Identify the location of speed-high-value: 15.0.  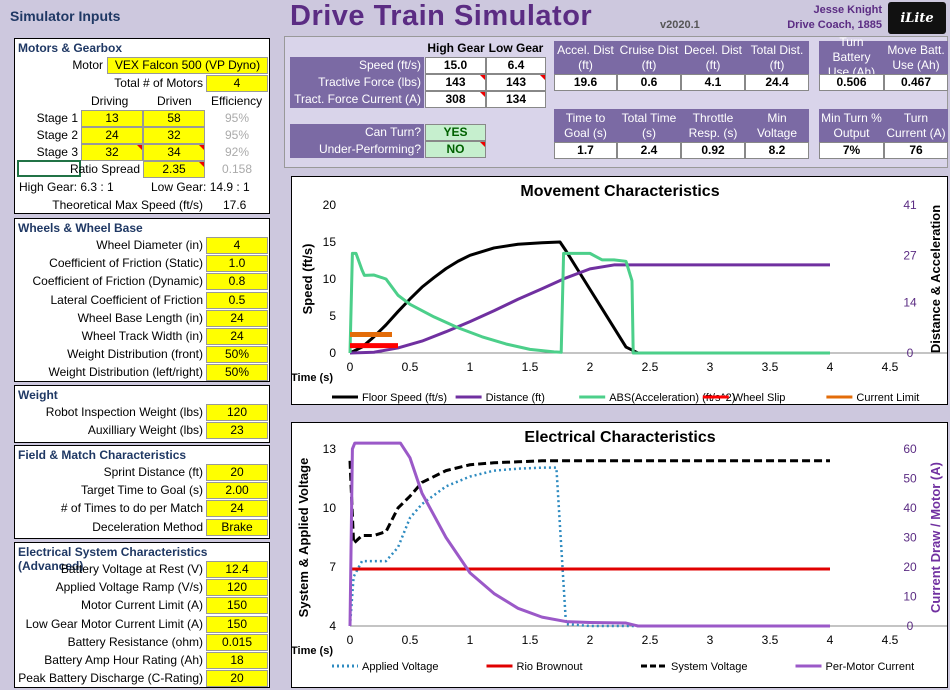
(455, 65).